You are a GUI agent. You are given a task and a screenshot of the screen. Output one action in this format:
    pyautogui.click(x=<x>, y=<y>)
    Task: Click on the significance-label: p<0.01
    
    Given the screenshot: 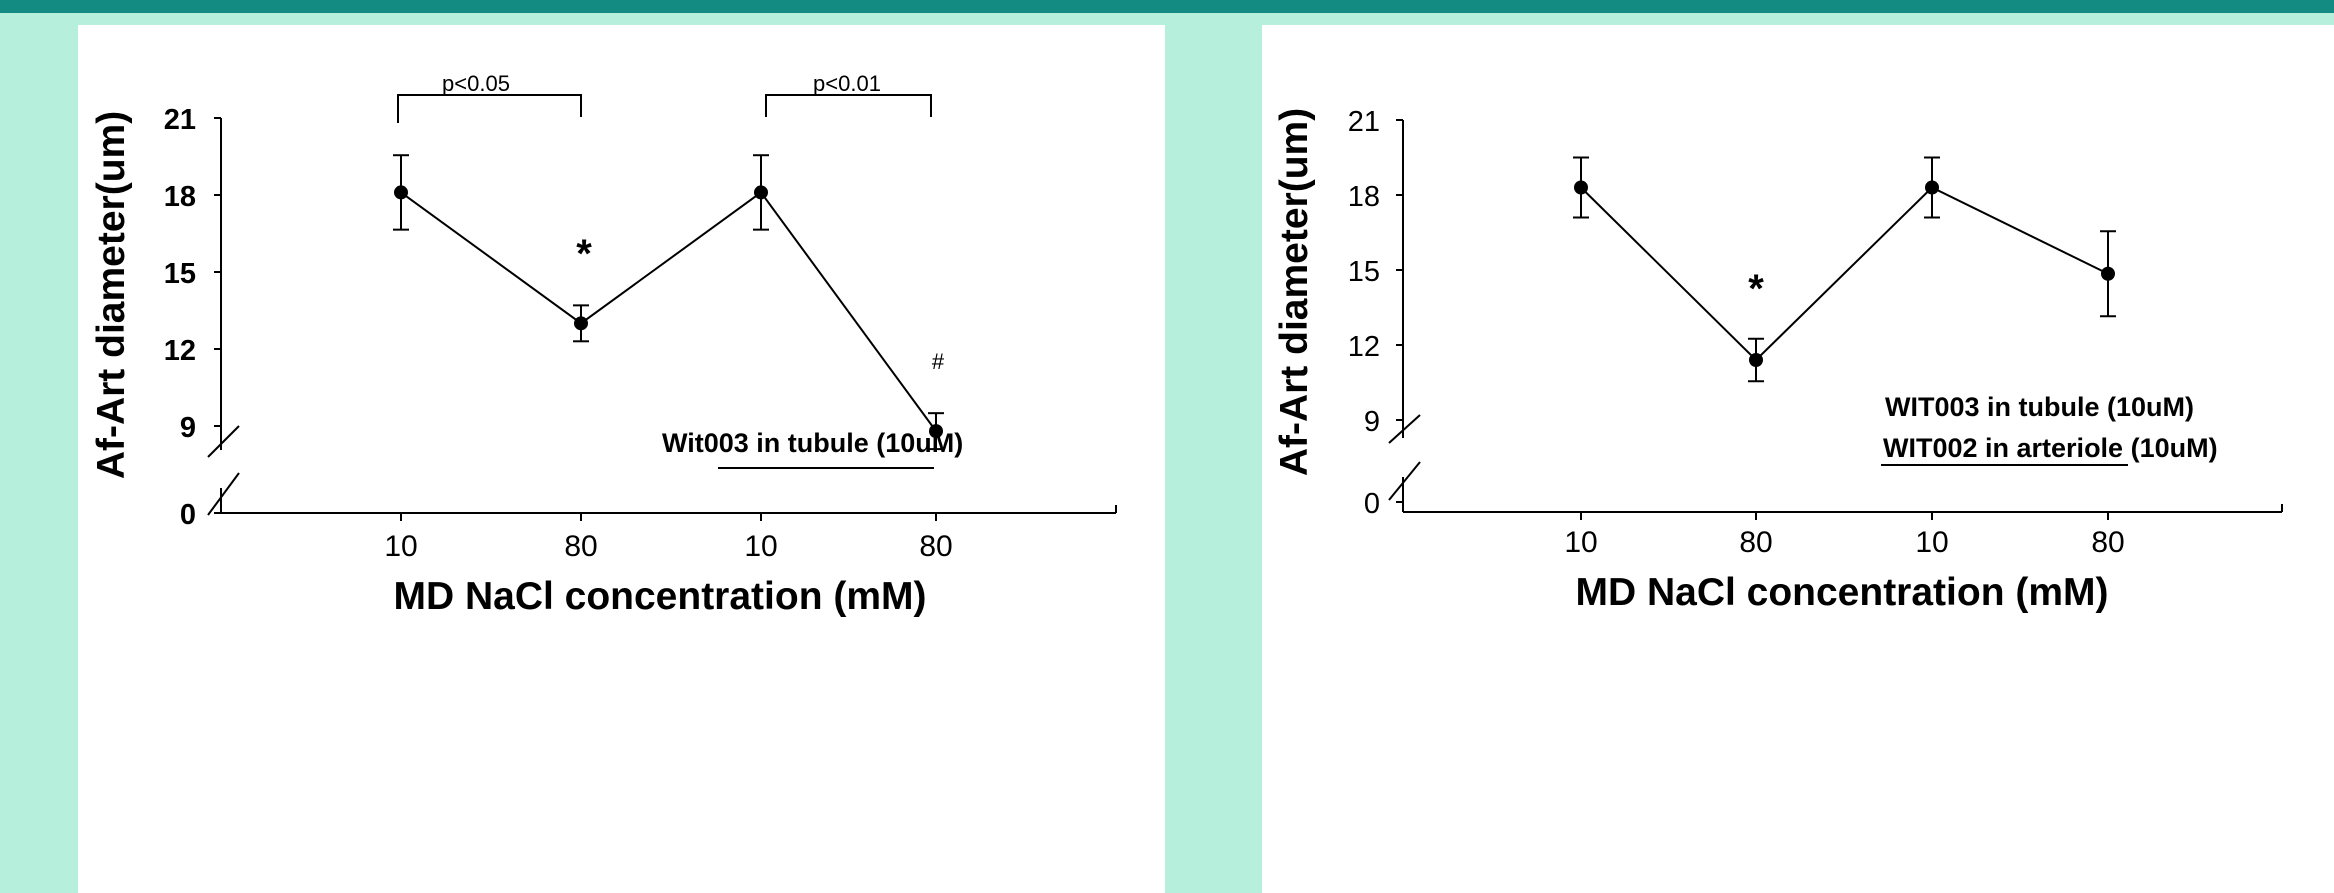 What is the action you would take?
    pyautogui.click(x=847, y=83)
    